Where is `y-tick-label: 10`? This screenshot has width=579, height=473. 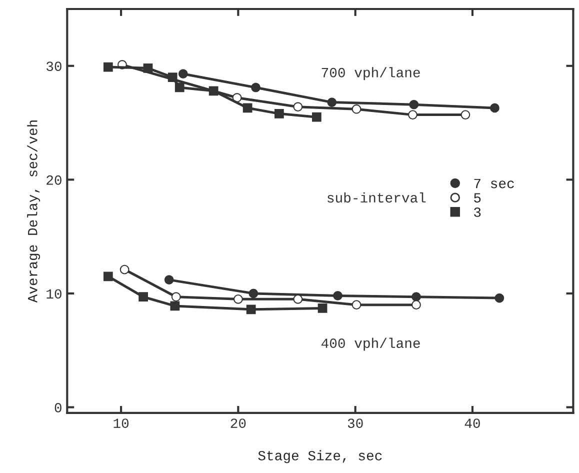
y-tick-label: 10 is located at coordinates (54, 294).